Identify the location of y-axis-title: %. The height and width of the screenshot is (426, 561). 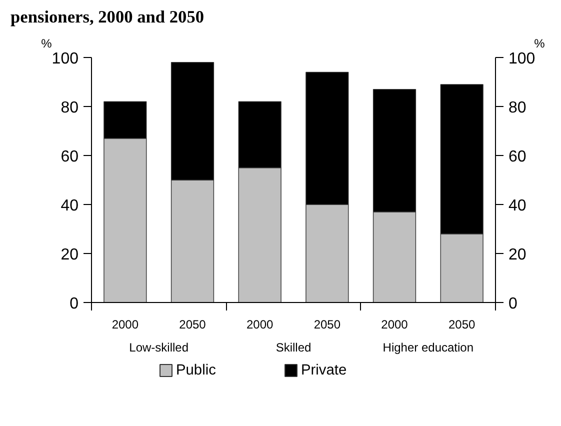
(46, 43).